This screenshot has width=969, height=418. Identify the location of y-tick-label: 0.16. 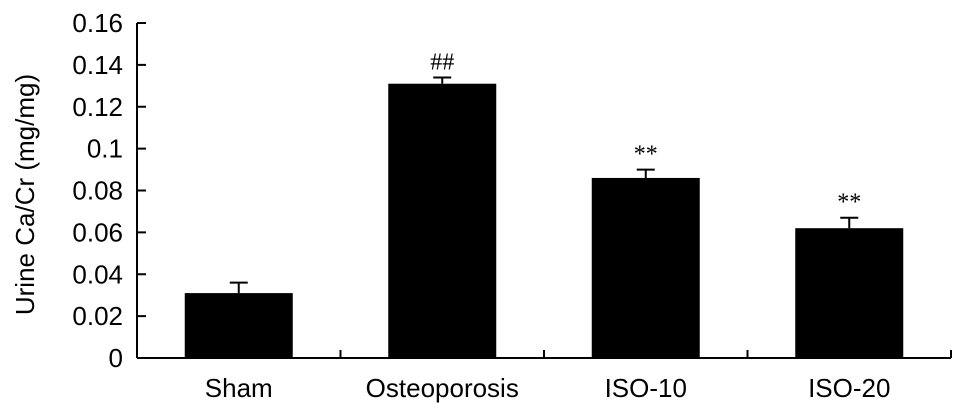
(97, 23).